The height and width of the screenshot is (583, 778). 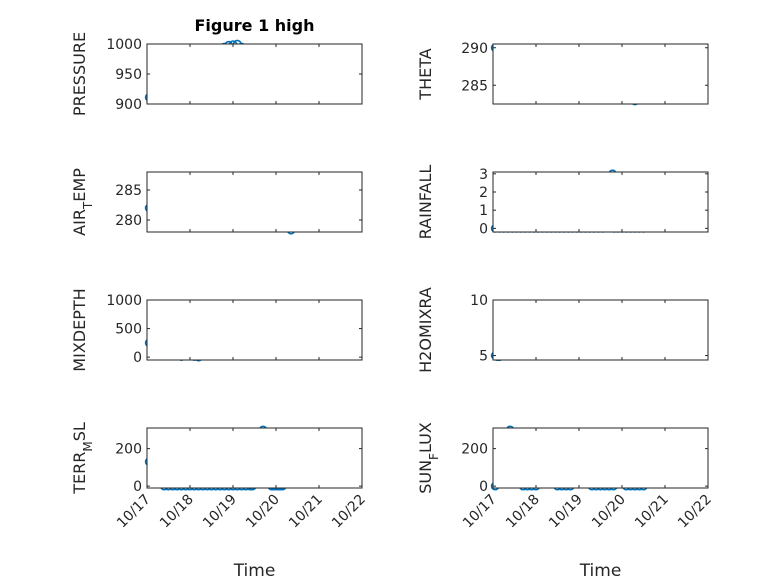 What do you see at coordinates (425, 330) in the screenshot?
I see `y-axis-label: H2OMIXRA` at bounding box center [425, 330].